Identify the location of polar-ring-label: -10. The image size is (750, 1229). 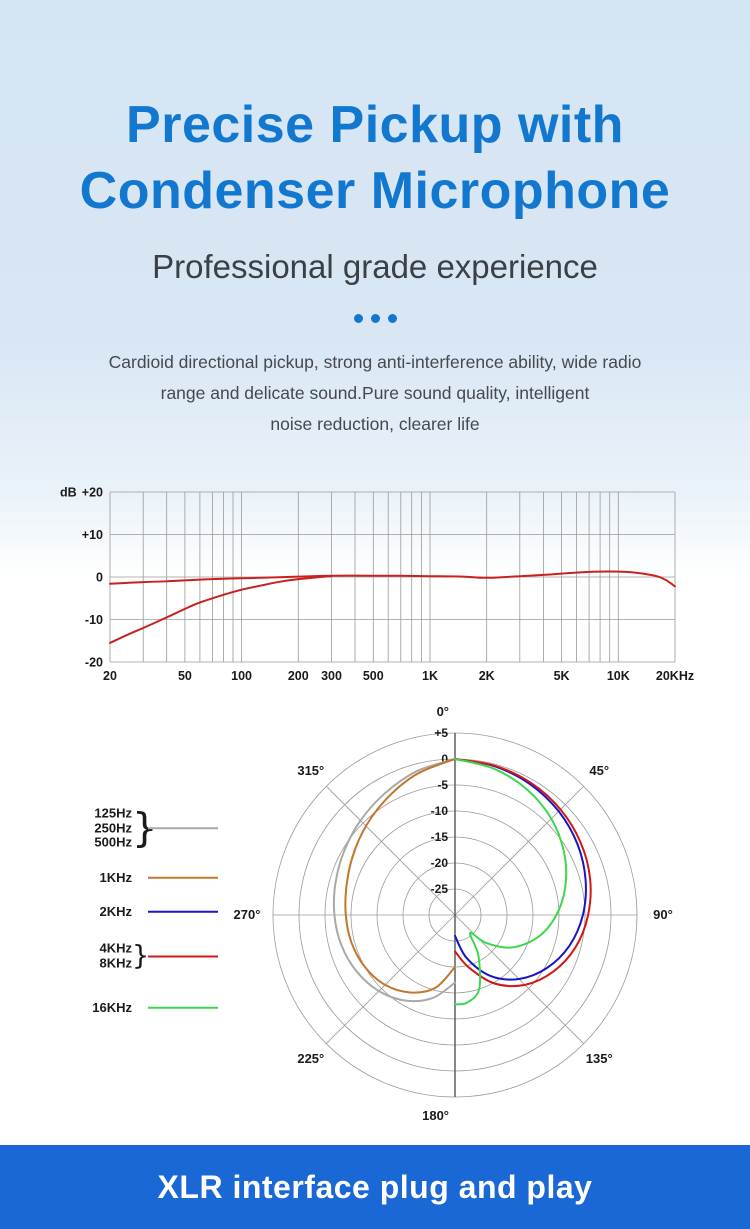
(440, 811).